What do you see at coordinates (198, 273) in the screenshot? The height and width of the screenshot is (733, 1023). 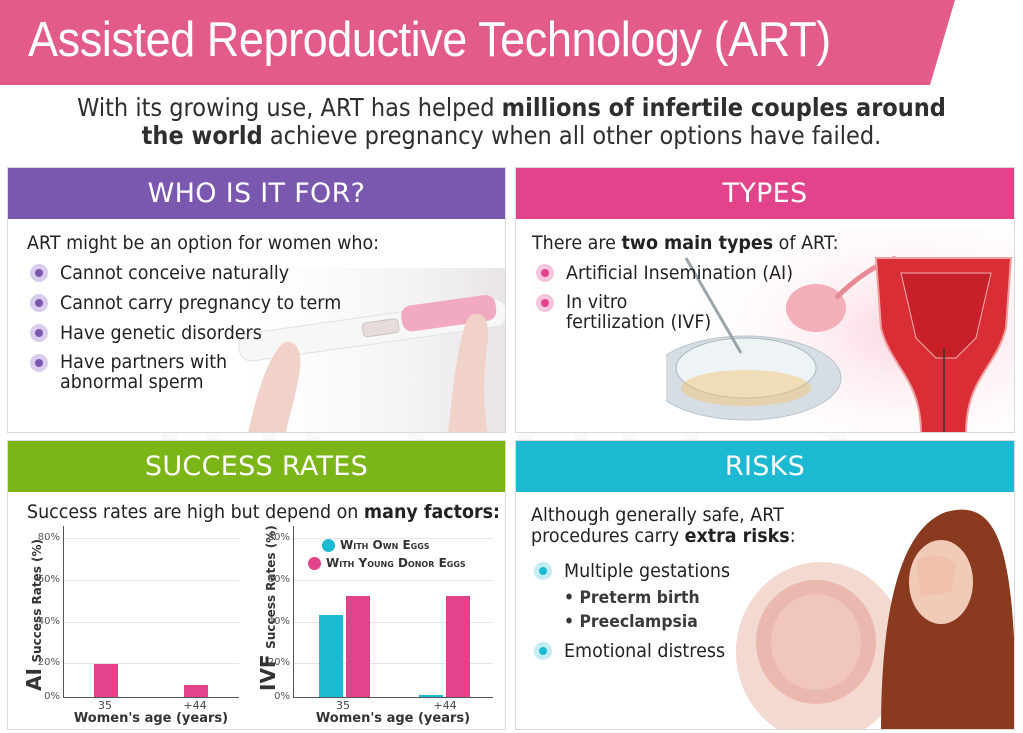 I see `list-item: Cannot conceive naturally` at bounding box center [198, 273].